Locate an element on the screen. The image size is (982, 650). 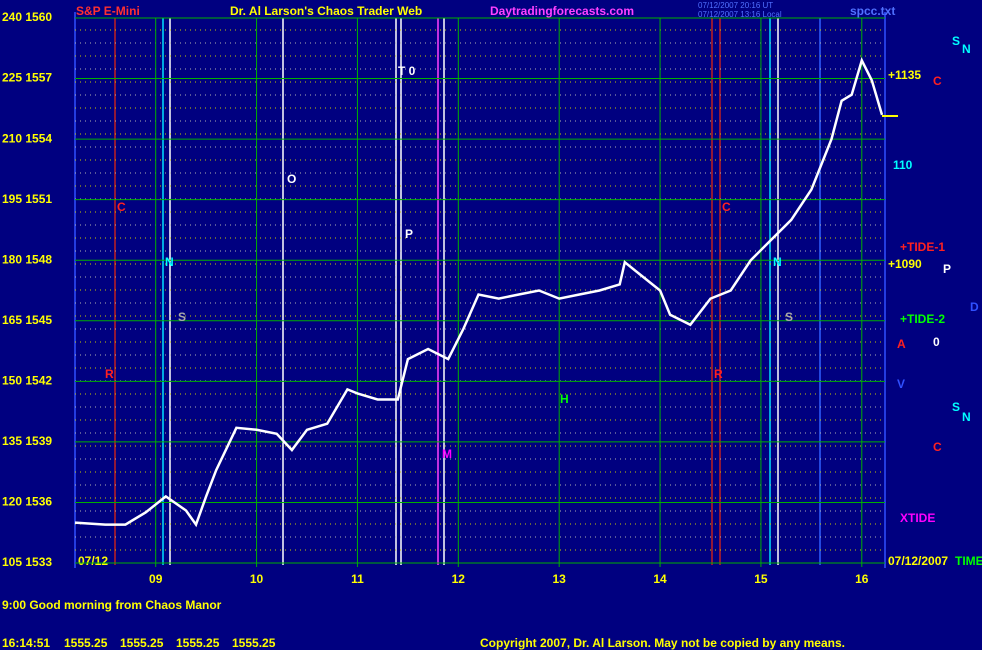
y-tick-label: 165 1545 is located at coordinates (27, 320).